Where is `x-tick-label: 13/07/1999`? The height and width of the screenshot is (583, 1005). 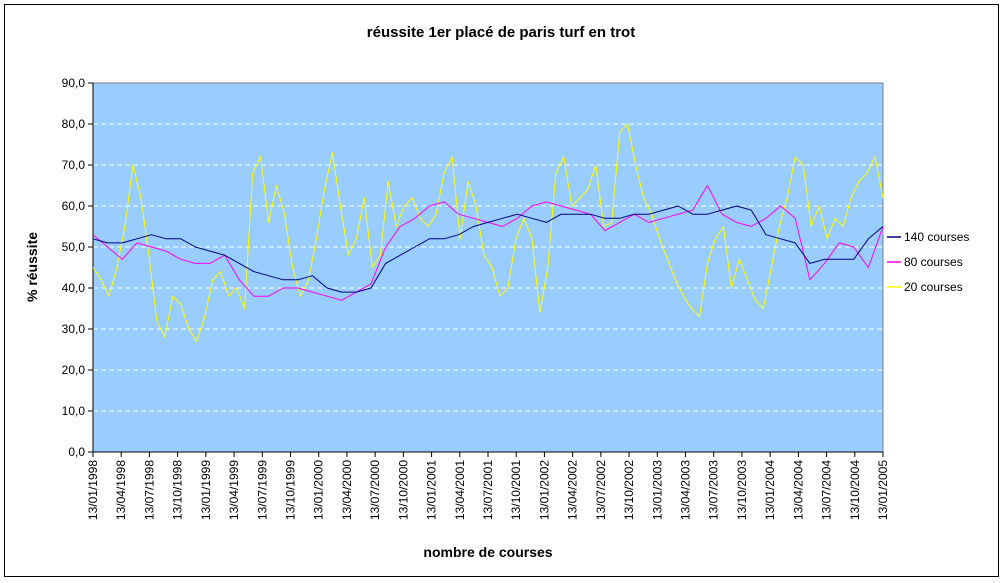 x-tick-label: 13/07/1999 is located at coordinates (262, 490).